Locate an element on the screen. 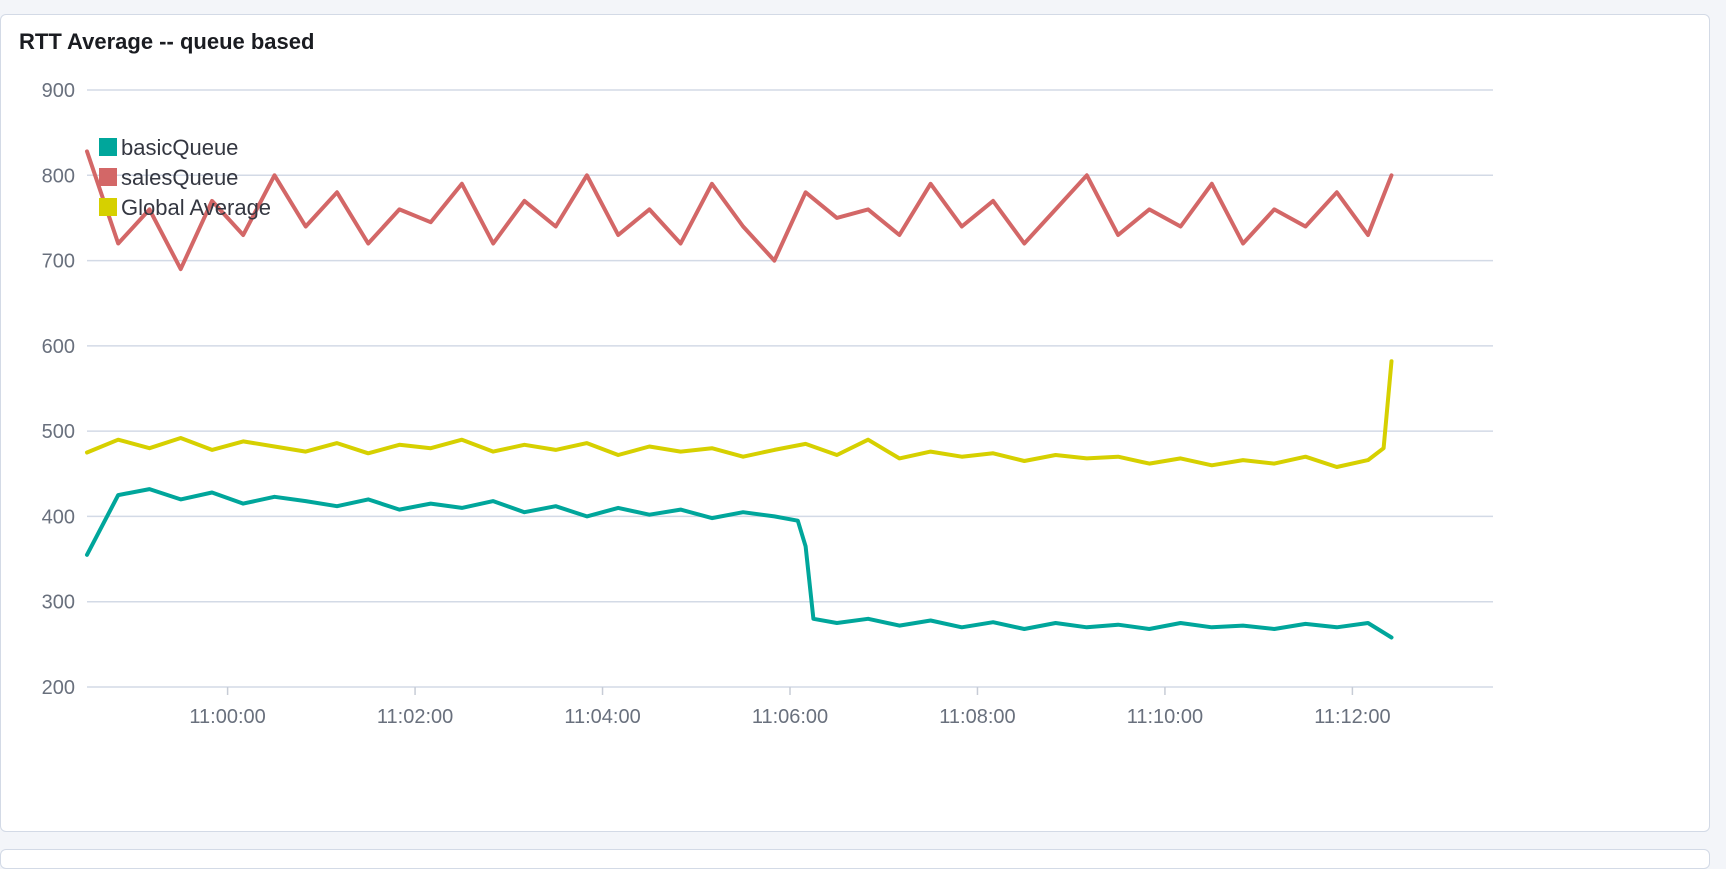 Image resolution: width=1726 pixels, height=869 pixels. legend-label: salesQueue is located at coordinates (179, 177).